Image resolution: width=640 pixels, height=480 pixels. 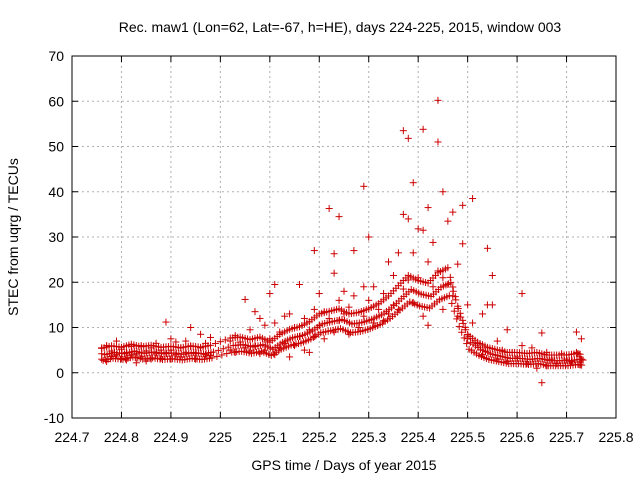 I want to click on y-tick-label: 30, so click(x=56, y=237).